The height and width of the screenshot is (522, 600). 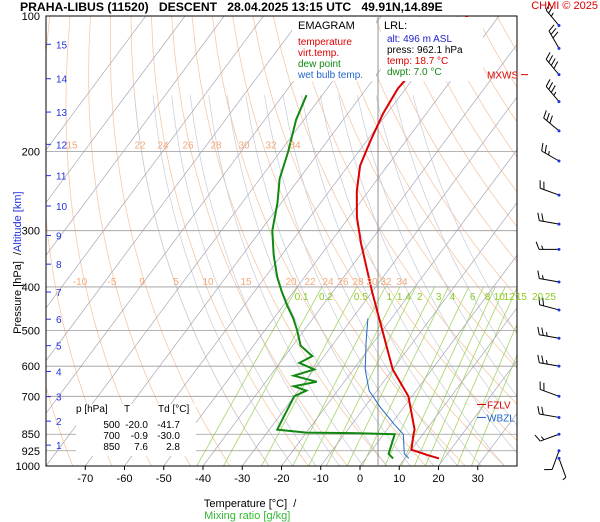 I want to click on theta-label: -5, so click(x=112, y=282).